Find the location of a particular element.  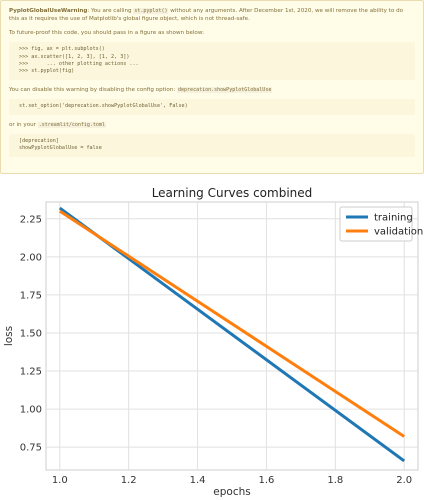

warning-title: PyplotGlobalUseWarning is located at coordinates (48, 11).